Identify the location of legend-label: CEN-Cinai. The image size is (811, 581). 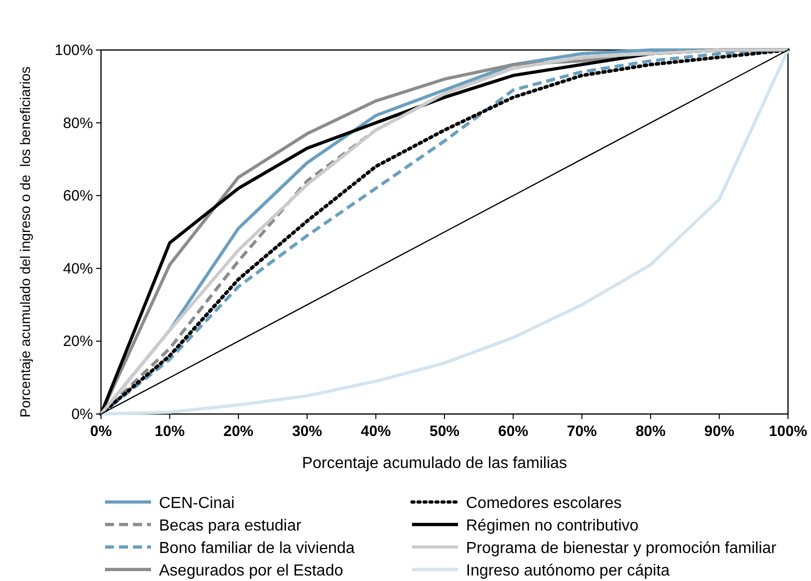
(197, 503).